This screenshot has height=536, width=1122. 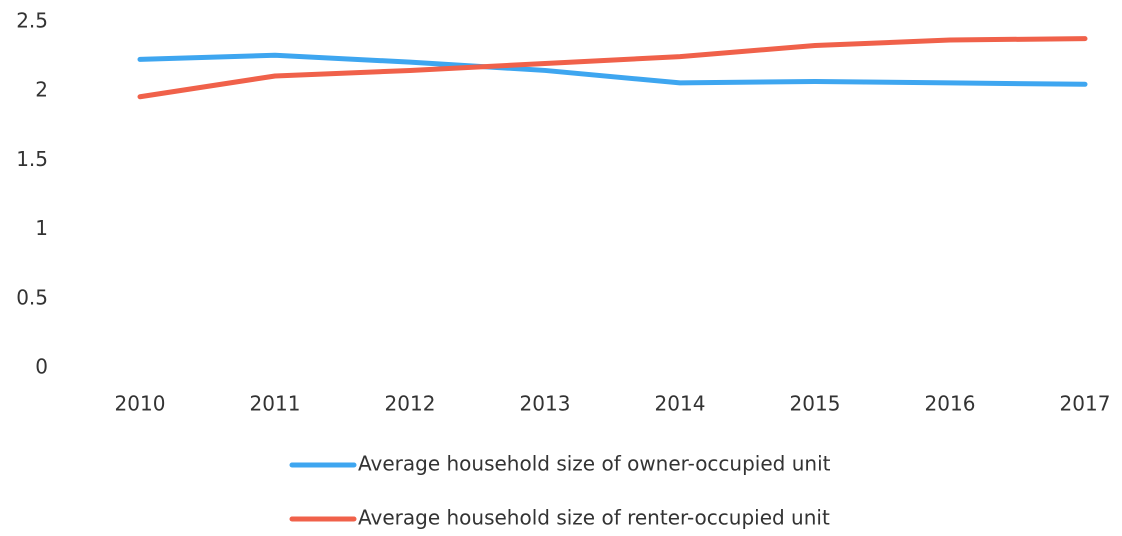 I want to click on y-tick-label: 1.5, so click(x=32, y=159).